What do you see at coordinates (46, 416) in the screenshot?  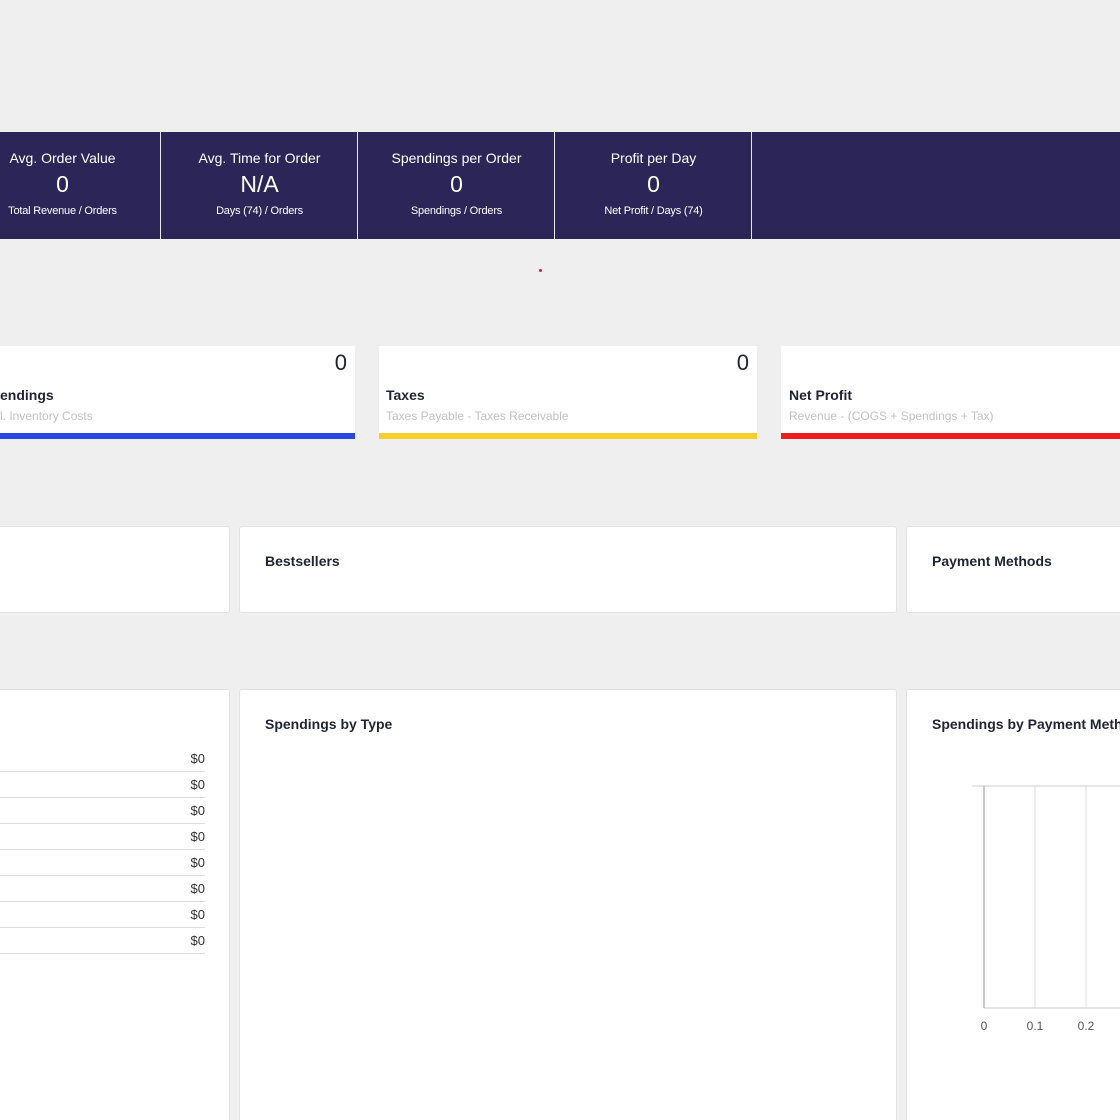 I see `metric-formula: l. Inventory Costs` at bounding box center [46, 416].